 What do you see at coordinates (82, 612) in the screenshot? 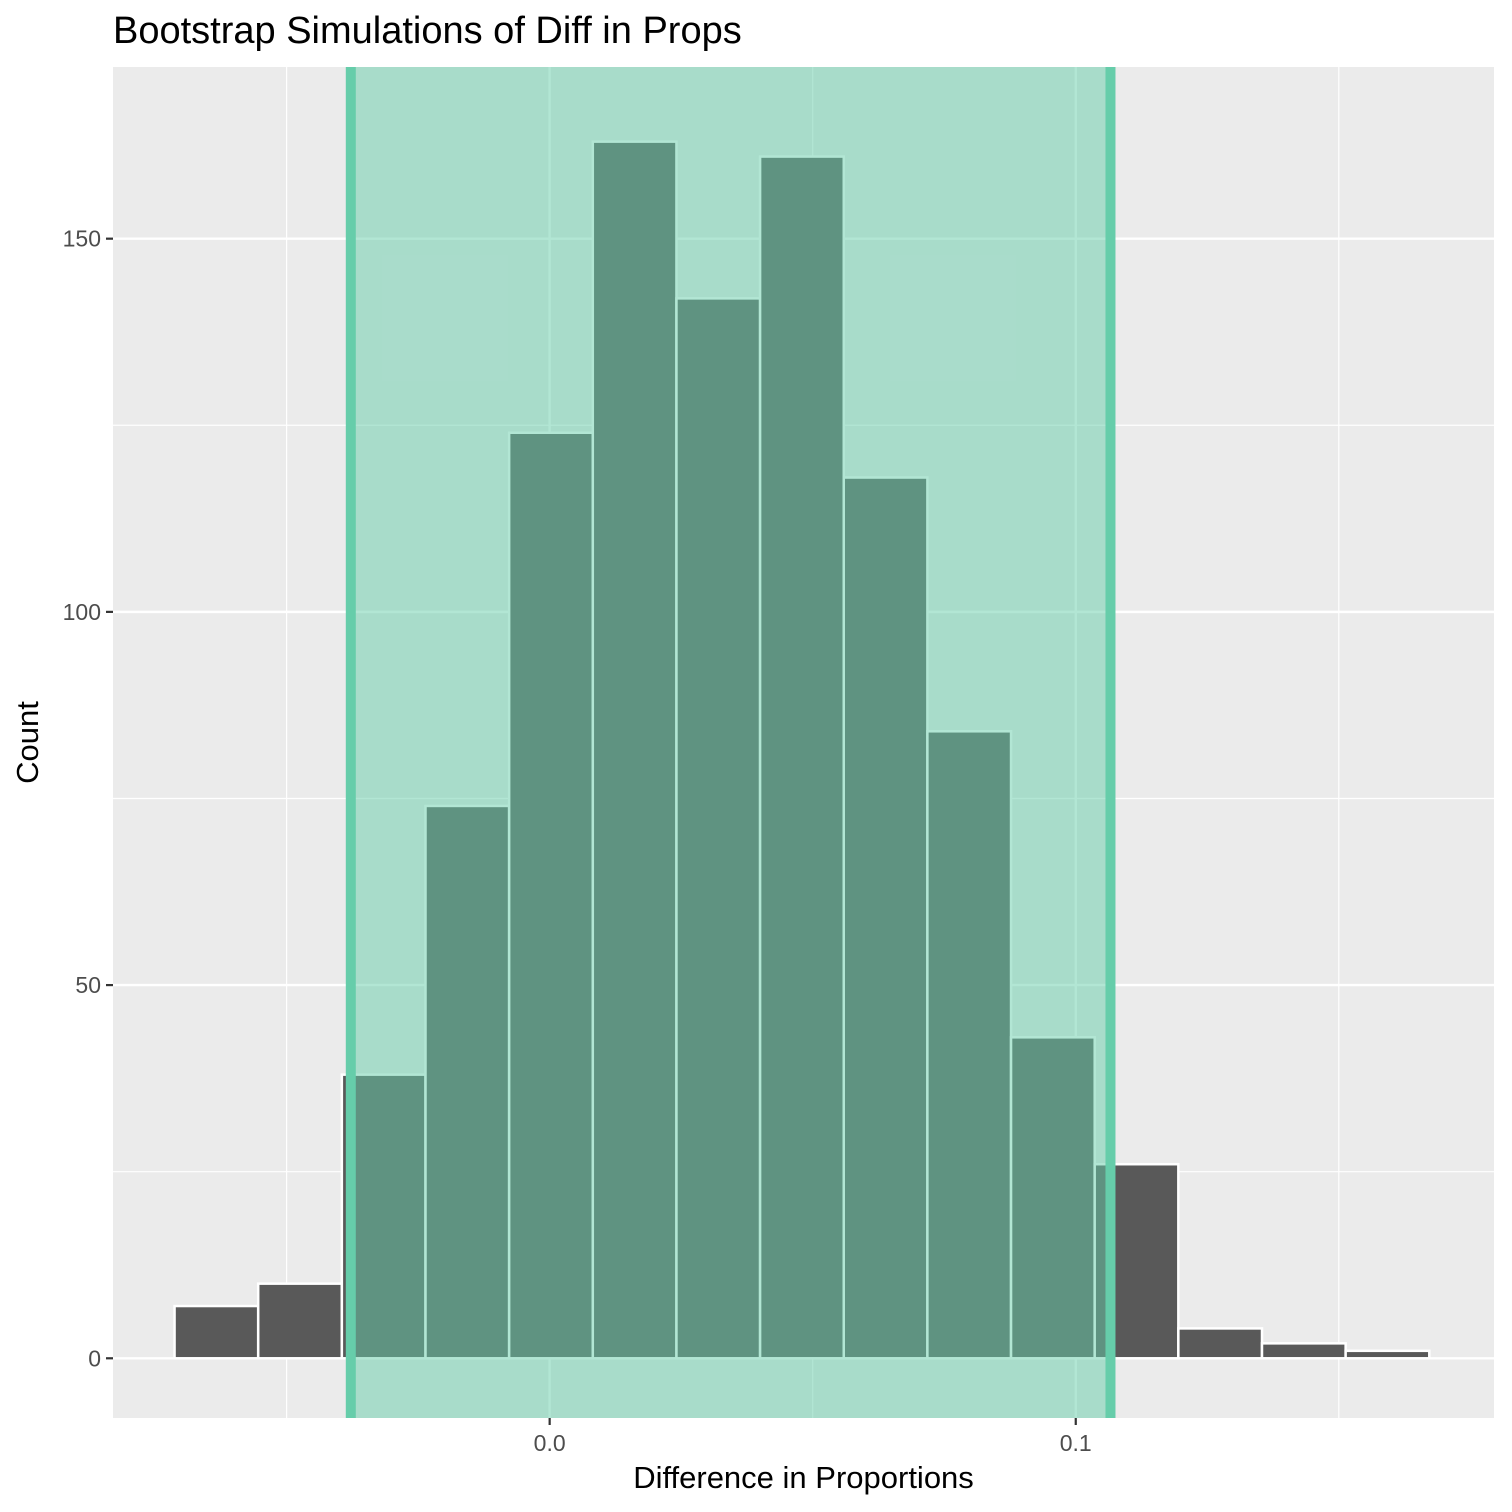
I see `y-tick-label: 100` at bounding box center [82, 612].